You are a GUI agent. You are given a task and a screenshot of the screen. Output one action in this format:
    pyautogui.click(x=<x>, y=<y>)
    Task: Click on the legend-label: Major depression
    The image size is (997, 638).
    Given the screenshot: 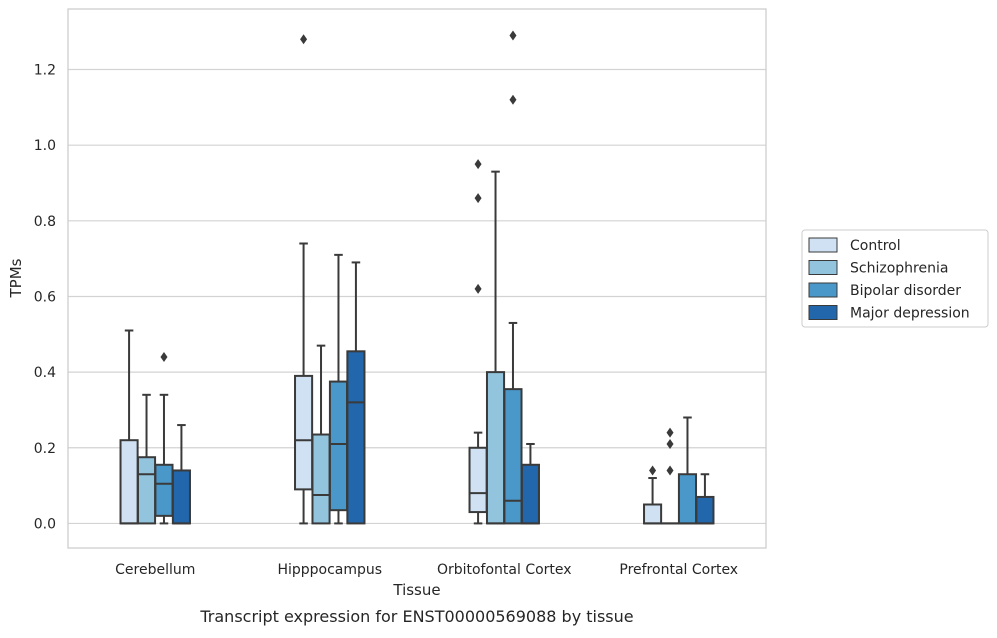 What is the action you would take?
    pyautogui.click(x=910, y=314)
    